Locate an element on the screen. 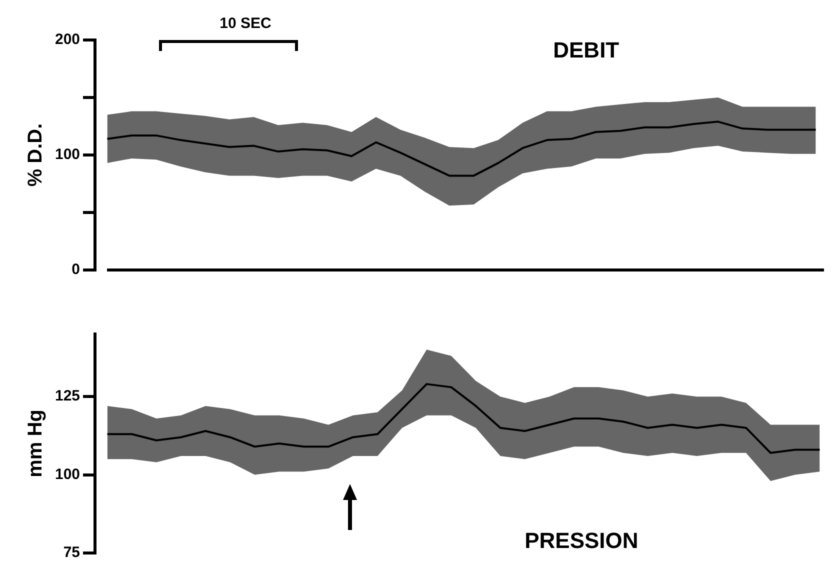  text: PRESSION is located at coordinates (581, 541).